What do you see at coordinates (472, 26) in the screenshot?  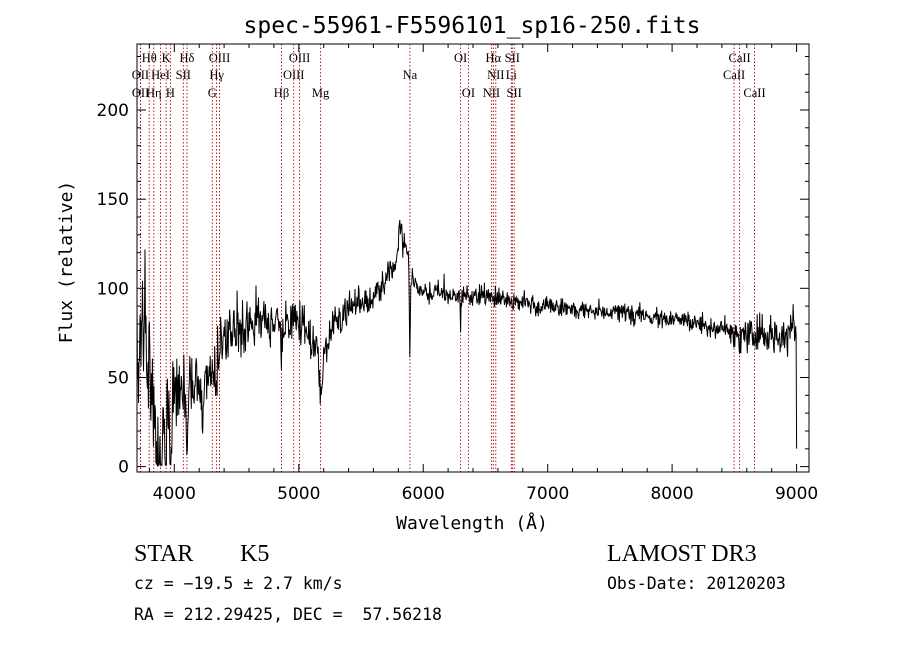 I see `chart-title: spec-55961-F5596101_sp16-250.fits` at bounding box center [472, 26].